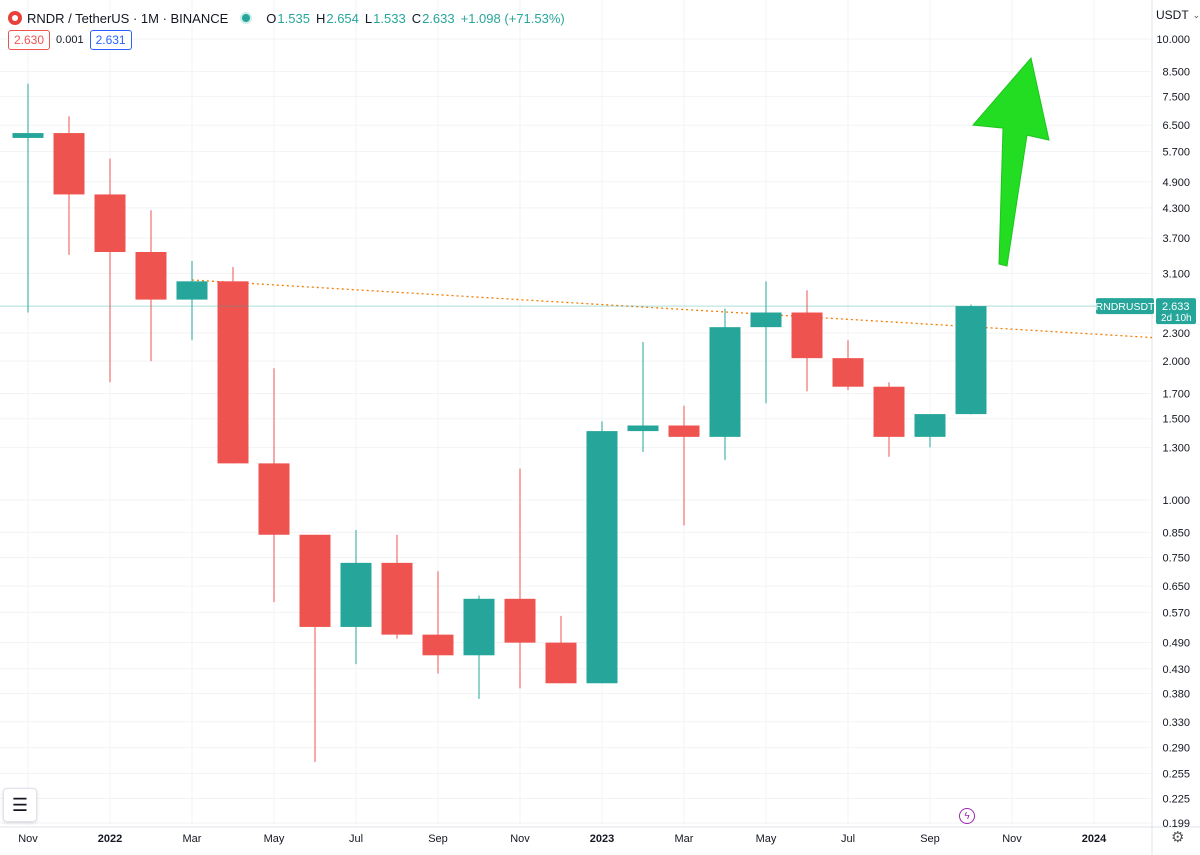  Describe the element at coordinates (1176, 448) in the screenshot. I see `price-tick-label: 1.300` at that location.